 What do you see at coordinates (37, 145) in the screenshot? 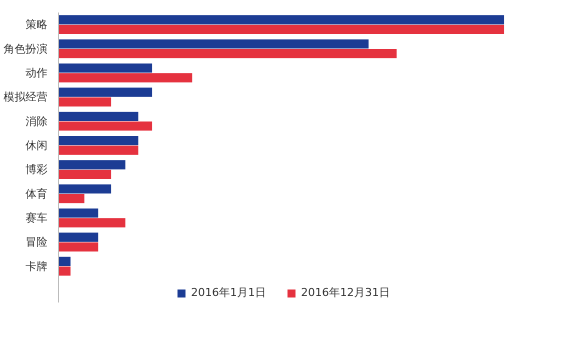
I see `y-tick-label: 休闲` at bounding box center [37, 145].